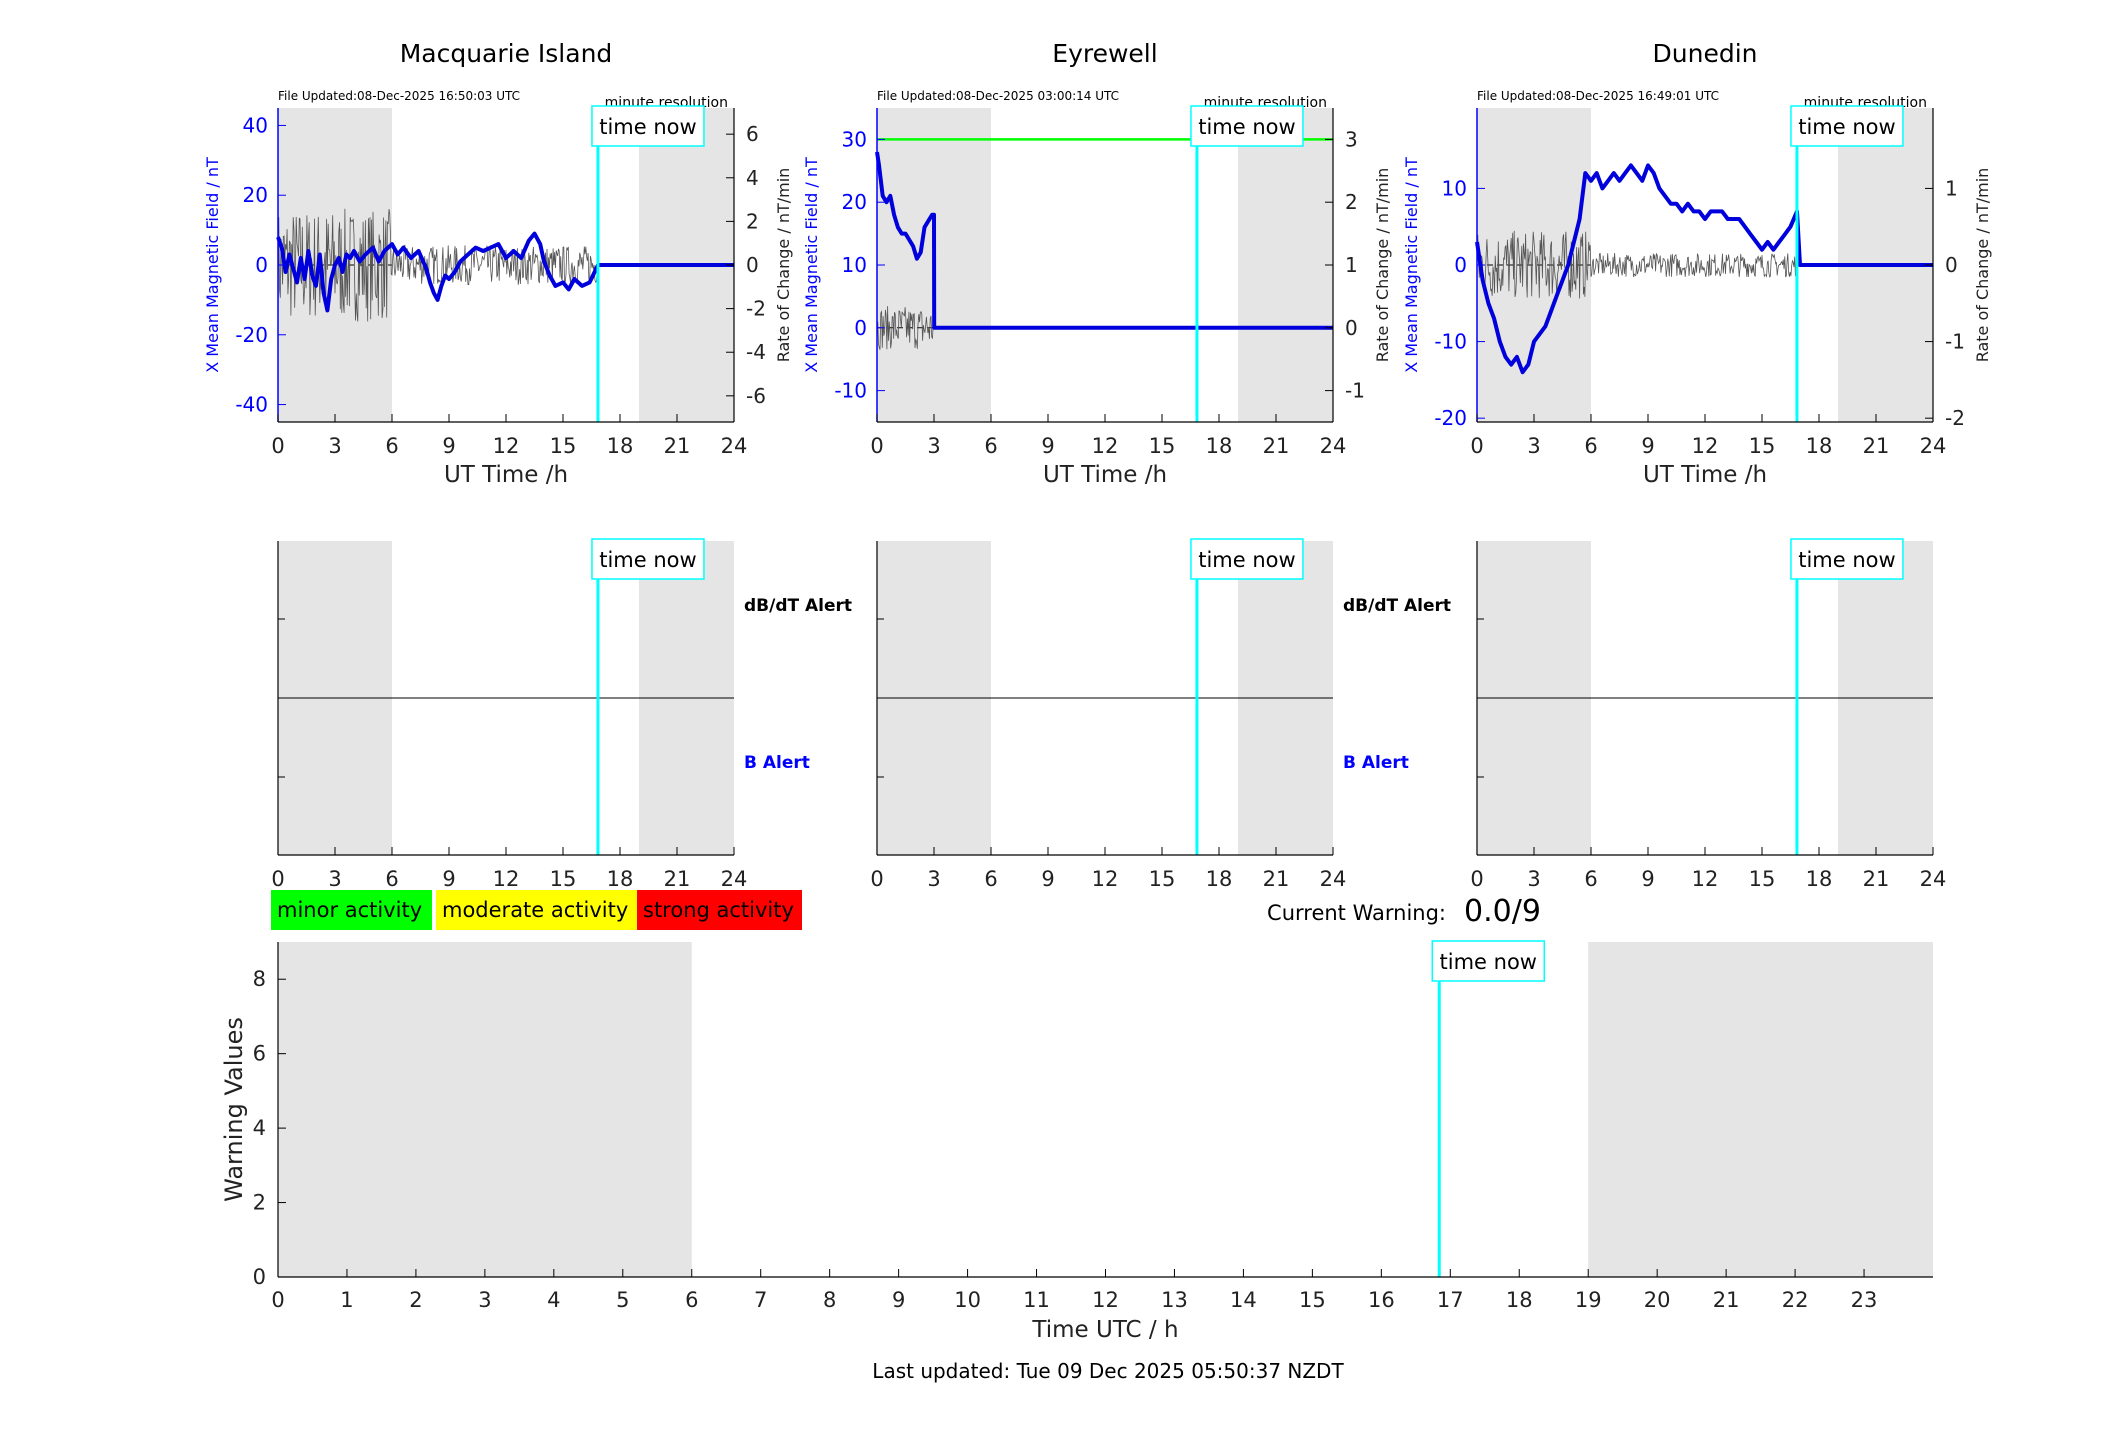 This screenshot has width=2117, height=1437. What do you see at coordinates (1519, 1300) in the screenshot?
I see `warning-x-tick-label: 18` at bounding box center [1519, 1300].